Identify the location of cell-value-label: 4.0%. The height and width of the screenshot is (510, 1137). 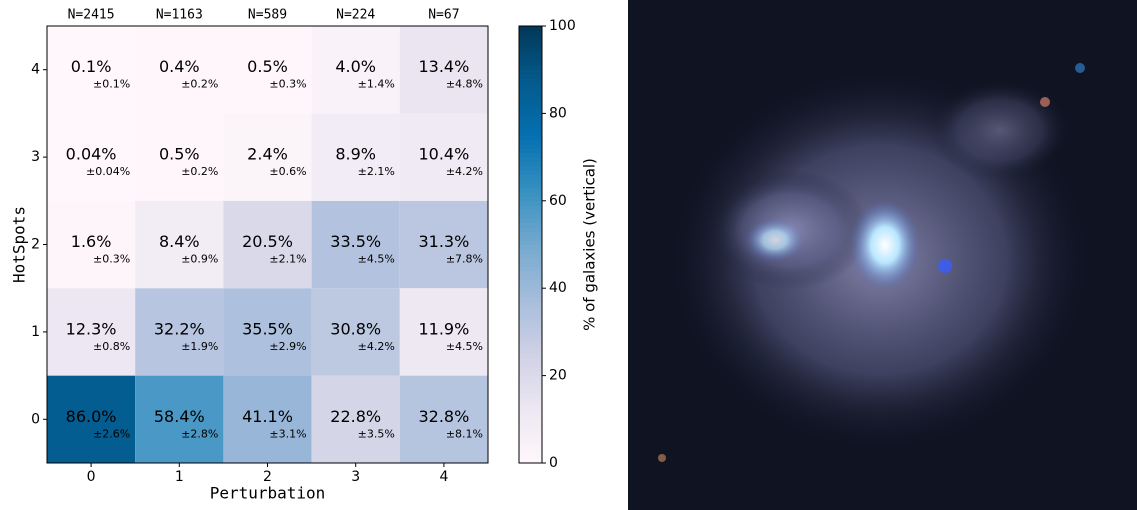
(355, 66).